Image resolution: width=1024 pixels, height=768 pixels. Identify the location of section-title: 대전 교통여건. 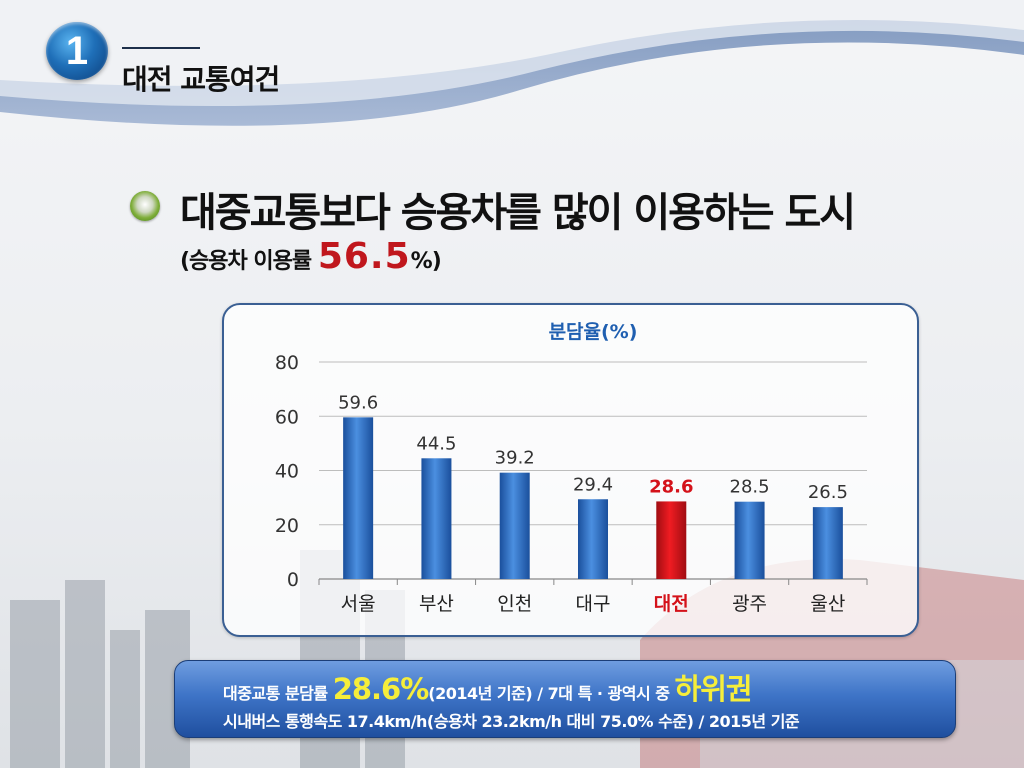
(201, 79).